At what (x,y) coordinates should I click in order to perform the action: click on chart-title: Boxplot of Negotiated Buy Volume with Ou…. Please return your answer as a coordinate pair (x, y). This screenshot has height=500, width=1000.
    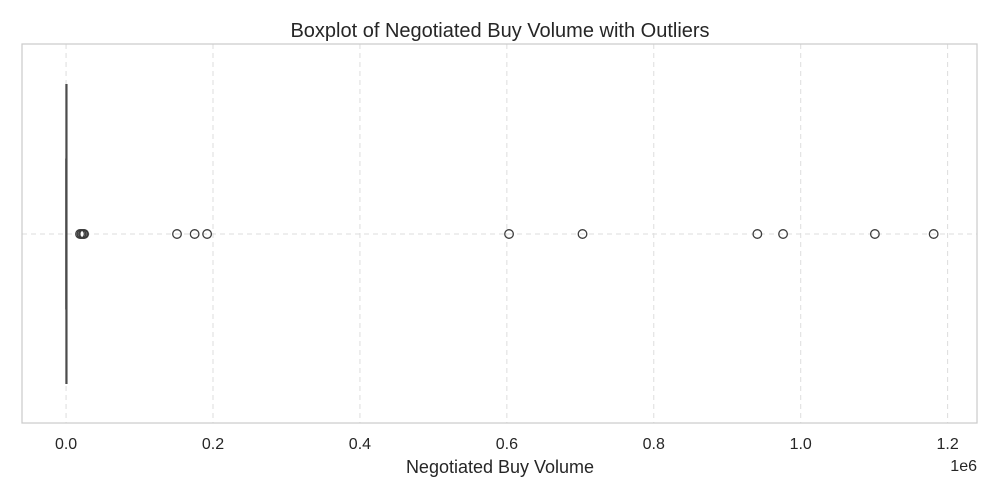
    Looking at the image, I should click on (499, 31).